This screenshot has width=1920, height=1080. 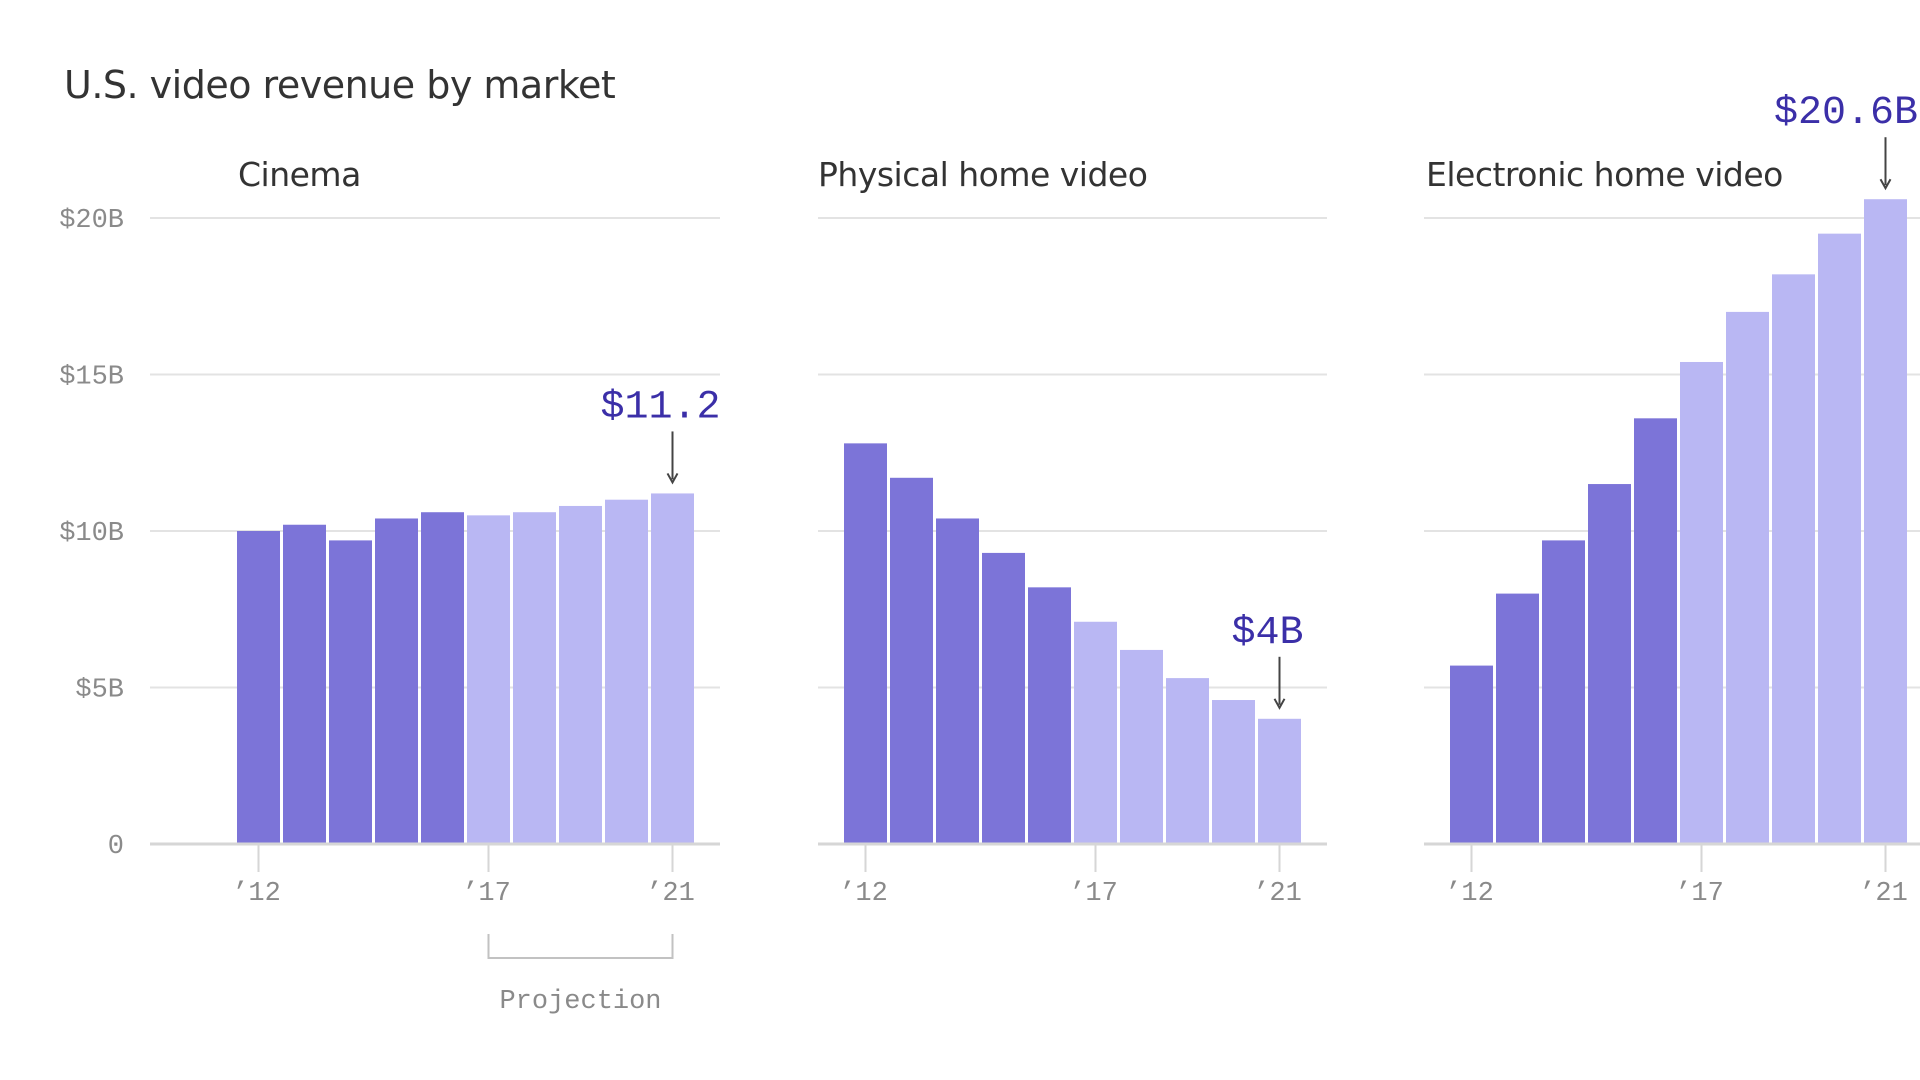 What do you see at coordinates (99, 691) in the screenshot?
I see `y-tick-label: $5B` at bounding box center [99, 691].